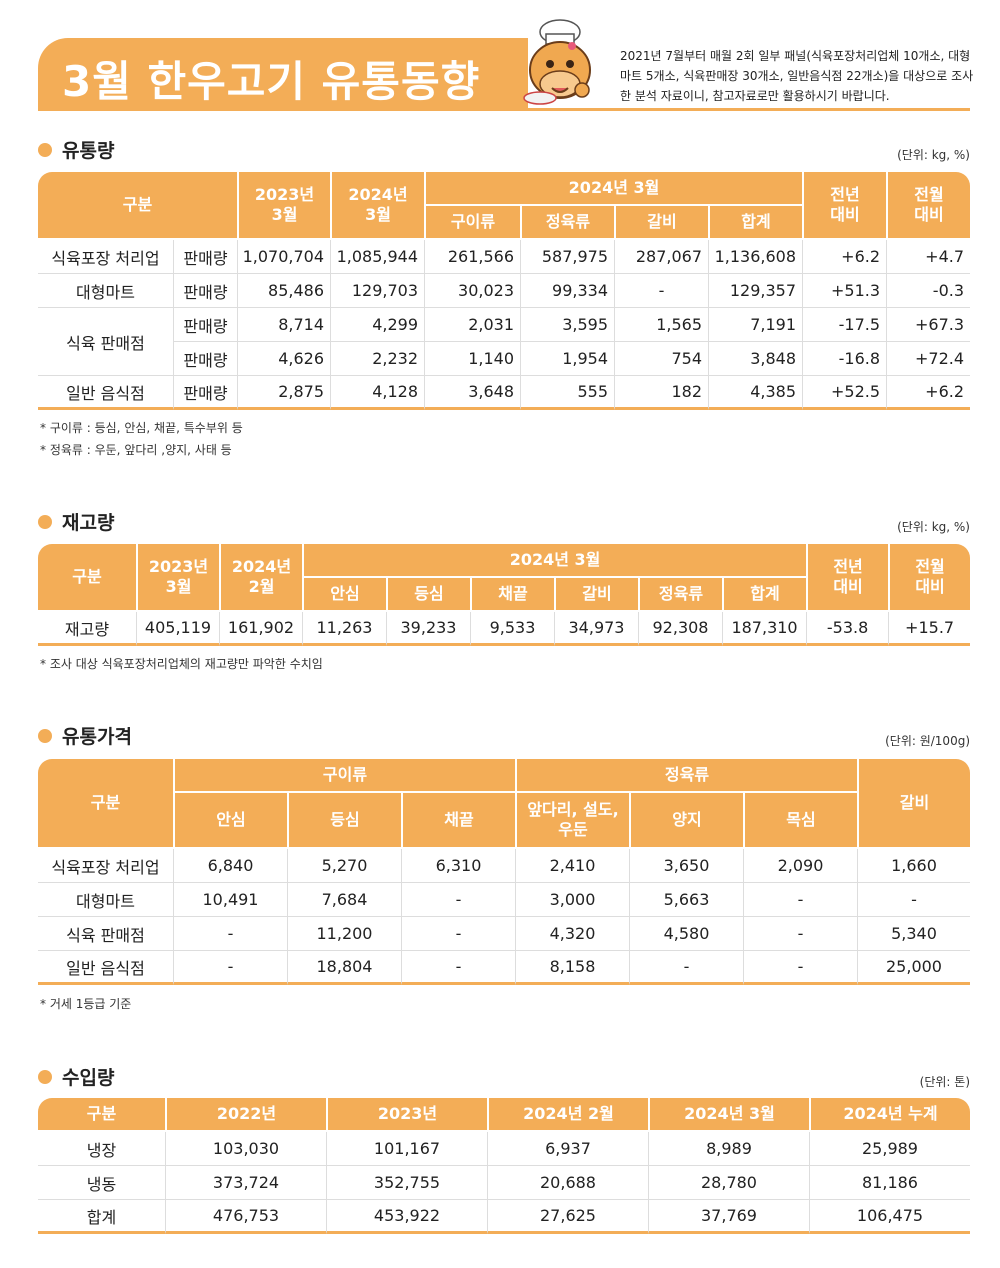 Image resolution: width=1000 pixels, height=1268 pixels. I want to click on cell: 4,626, so click(284, 359).